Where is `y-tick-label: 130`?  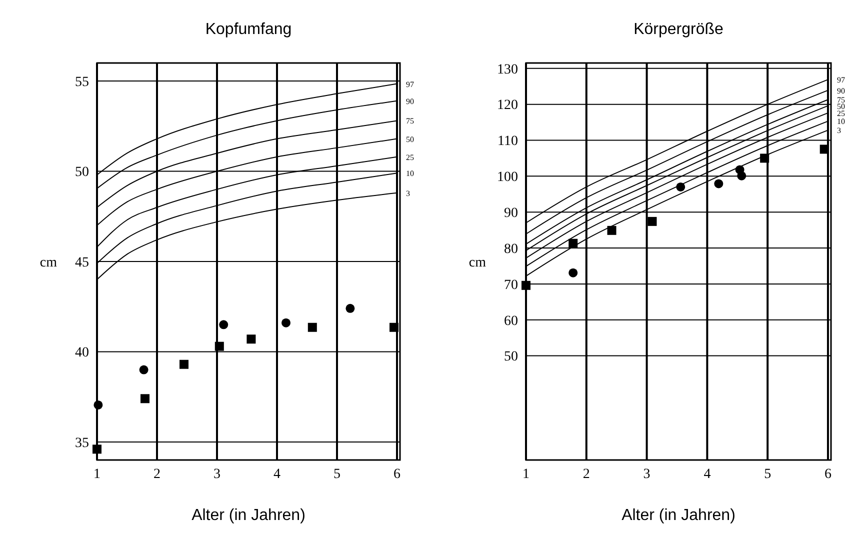
y-tick-label: 130 is located at coordinates (507, 70).